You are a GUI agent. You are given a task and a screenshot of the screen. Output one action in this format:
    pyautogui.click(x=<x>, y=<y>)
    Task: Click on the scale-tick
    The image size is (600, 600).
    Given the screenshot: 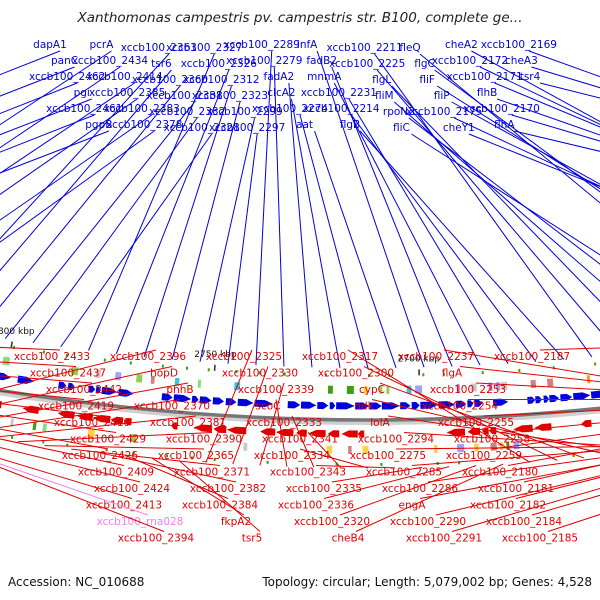 What is the action you would take?
    pyautogui.click(x=419, y=372)
    